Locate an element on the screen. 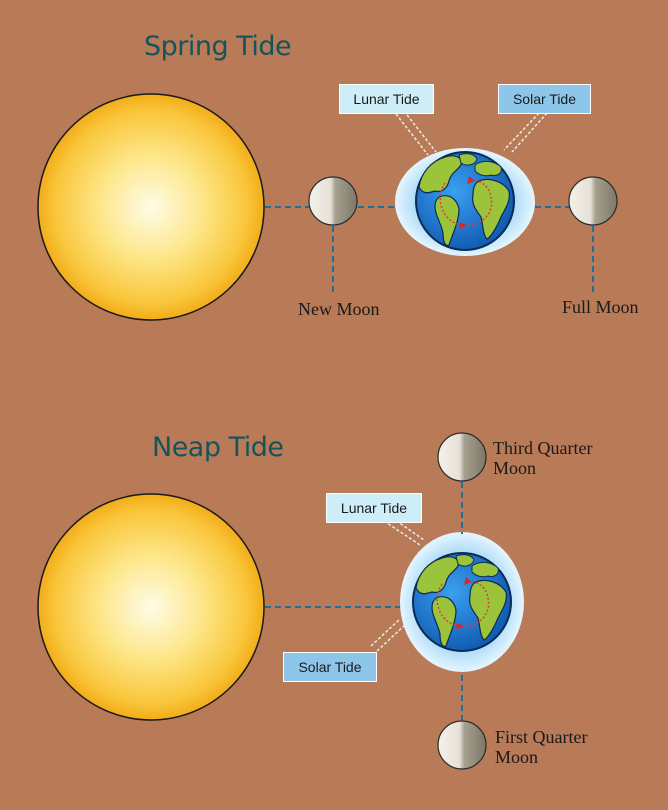 This screenshot has width=668, height=810. third-quarter-moon-label: Third Quarter Moon is located at coordinates (542, 458).